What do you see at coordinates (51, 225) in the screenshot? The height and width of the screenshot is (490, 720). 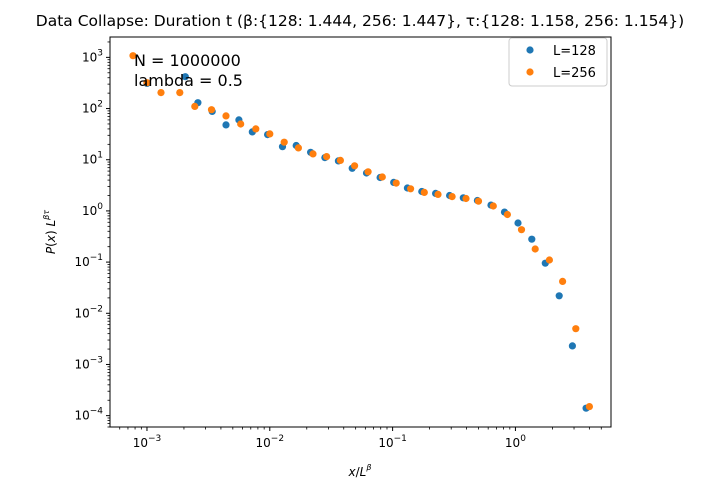 I see `y-axis-label-L: L` at bounding box center [51, 225].